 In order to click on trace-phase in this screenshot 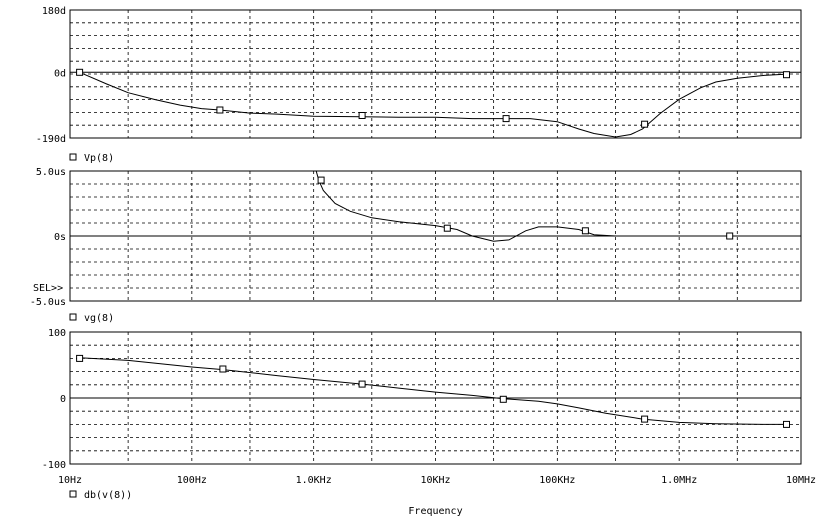, I will do `click(434, 104)`.